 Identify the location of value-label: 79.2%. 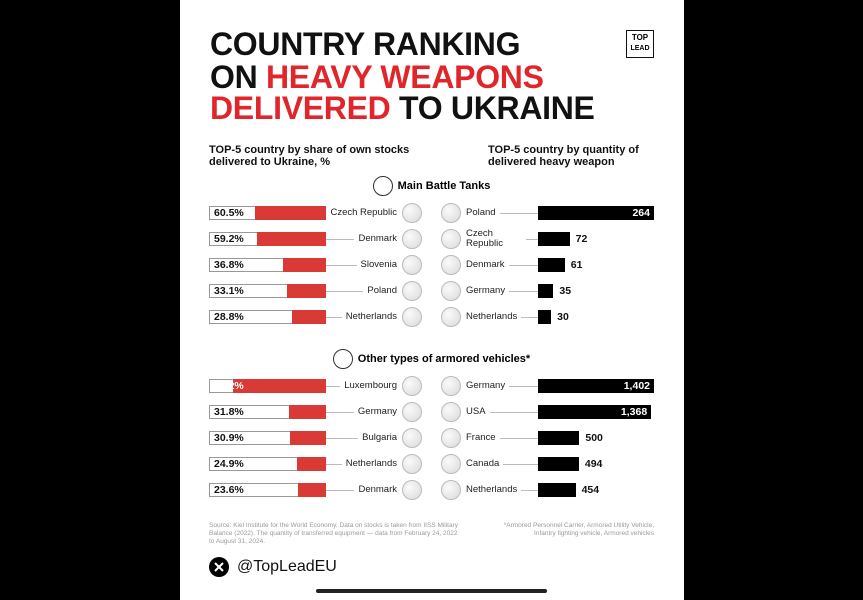
(229, 386).